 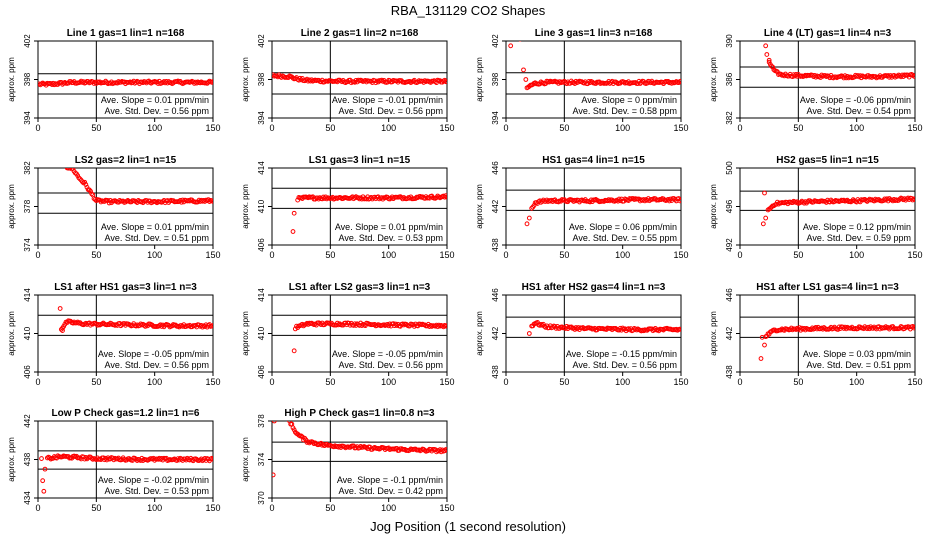 What do you see at coordinates (261, 498) in the screenshot?
I see `y-tick-label: 370` at bounding box center [261, 498].